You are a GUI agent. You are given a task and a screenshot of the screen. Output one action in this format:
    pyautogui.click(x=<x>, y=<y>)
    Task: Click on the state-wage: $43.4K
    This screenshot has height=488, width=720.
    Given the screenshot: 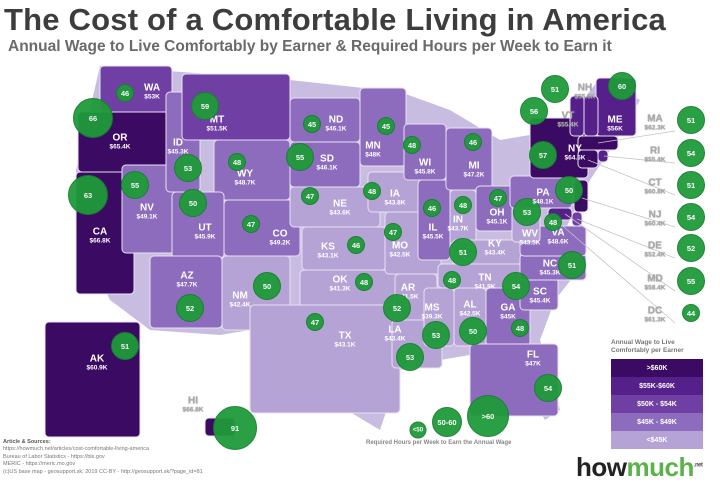 What is the action you would take?
    pyautogui.click(x=395, y=338)
    